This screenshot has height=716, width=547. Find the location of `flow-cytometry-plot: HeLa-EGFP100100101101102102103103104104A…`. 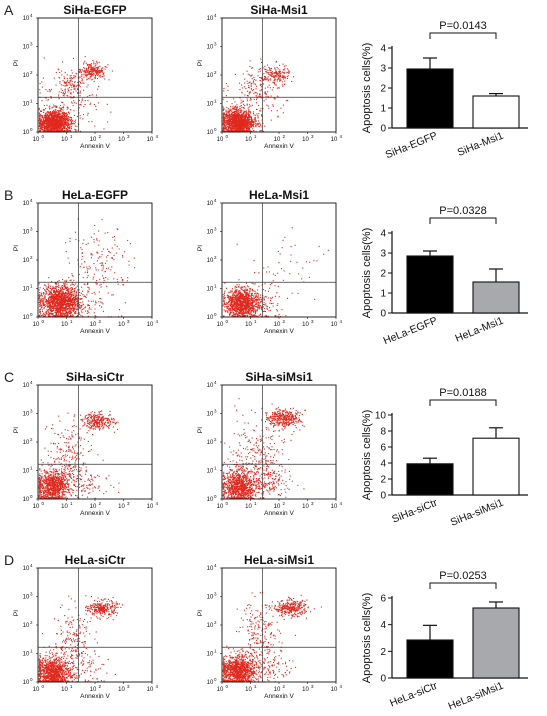

flow-cytometry-plot: HeLa-EGFP100100101101102102103103104104A… is located at coordinates (86, 261).